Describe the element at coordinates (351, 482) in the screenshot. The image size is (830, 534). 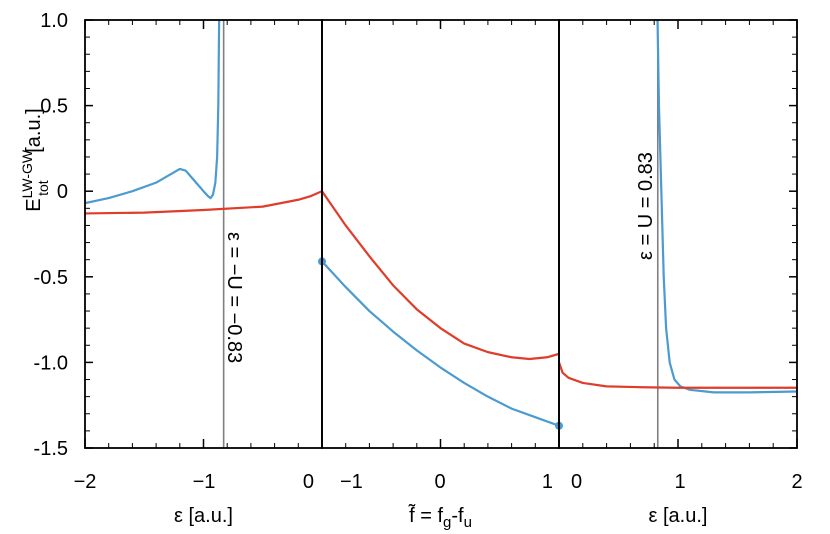
I see `x-tick-label-middle: −1` at that location.